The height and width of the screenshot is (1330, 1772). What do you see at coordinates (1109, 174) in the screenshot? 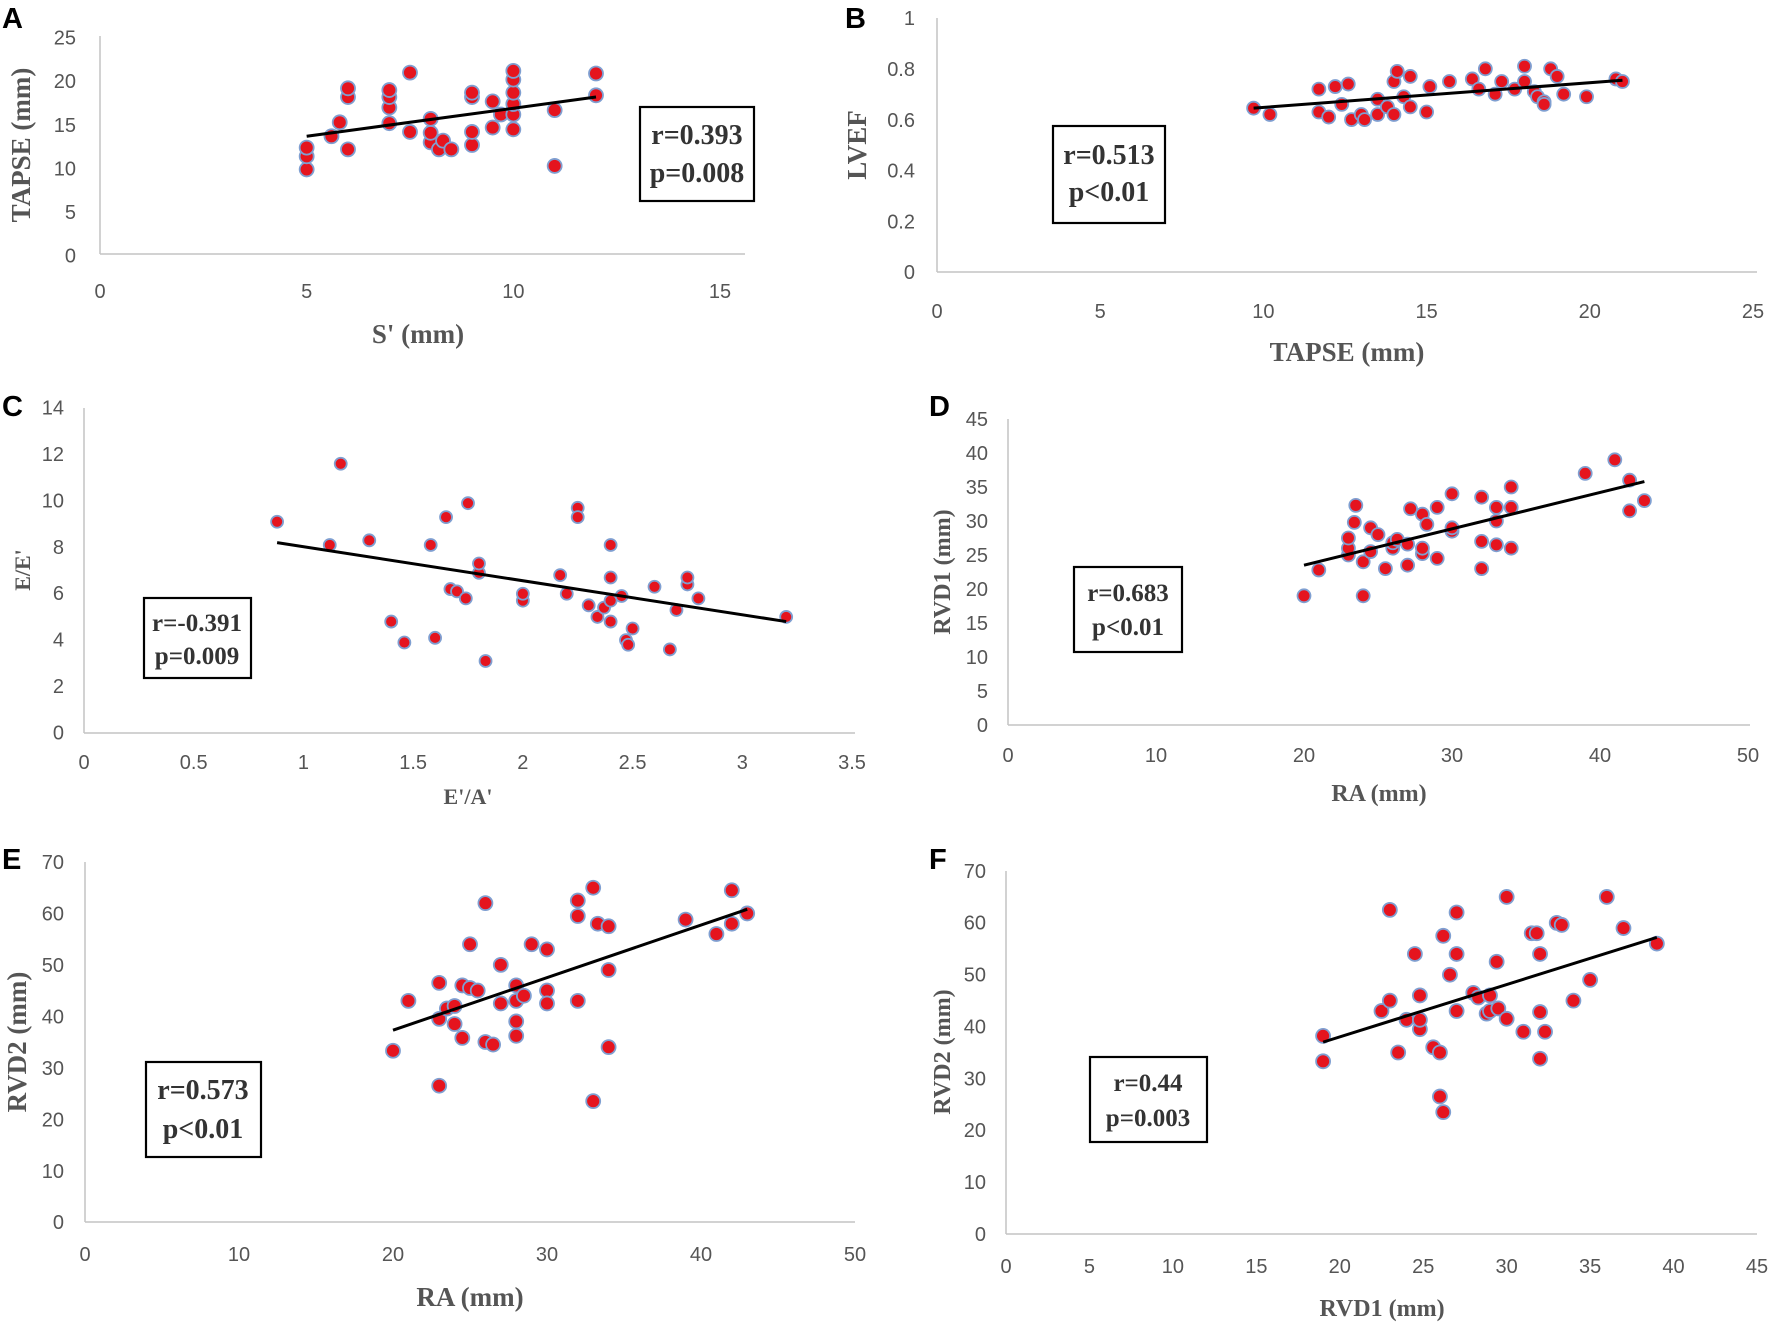
I see `panel-b-stats-box` at bounding box center [1109, 174].